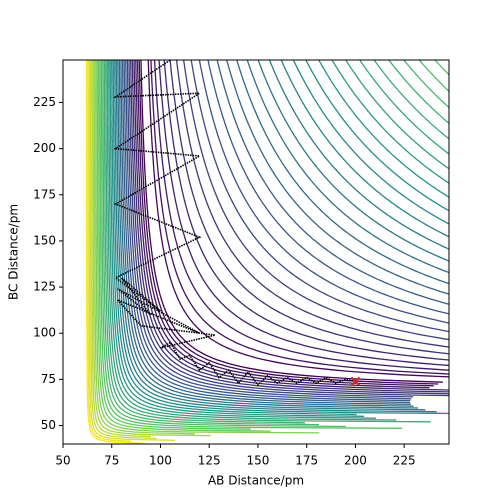 This screenshot has width=500, height=504. I want to click on y-tick-label: 100, so click(44, 333).